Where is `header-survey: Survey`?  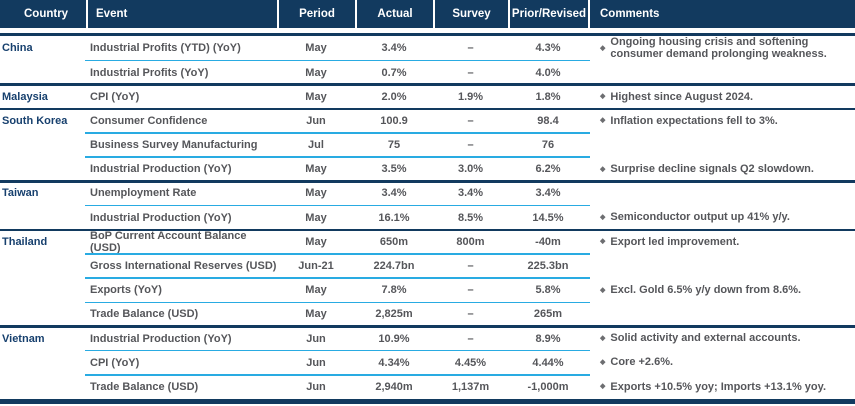
header-survey: Survey is located at coordinates (470, 14).